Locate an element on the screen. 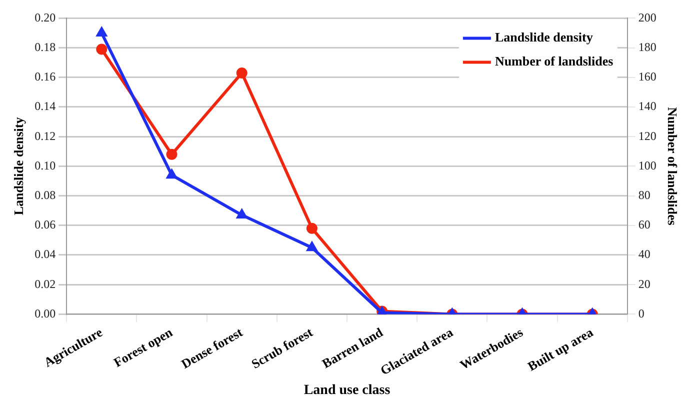  y-tick-label: 0.18 is located at coordinates (45, 47).